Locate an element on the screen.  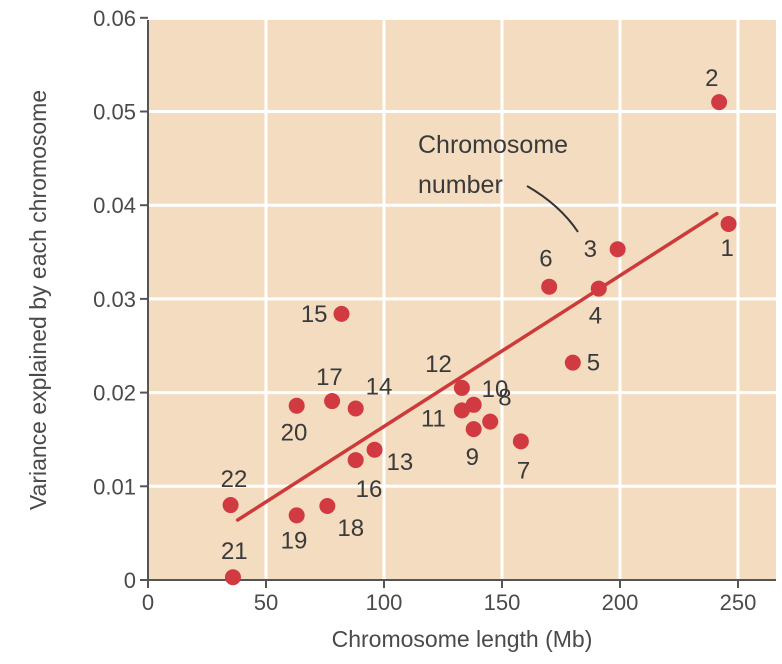
y-tick-label: 0.01 is located at coordinates (114, 486).